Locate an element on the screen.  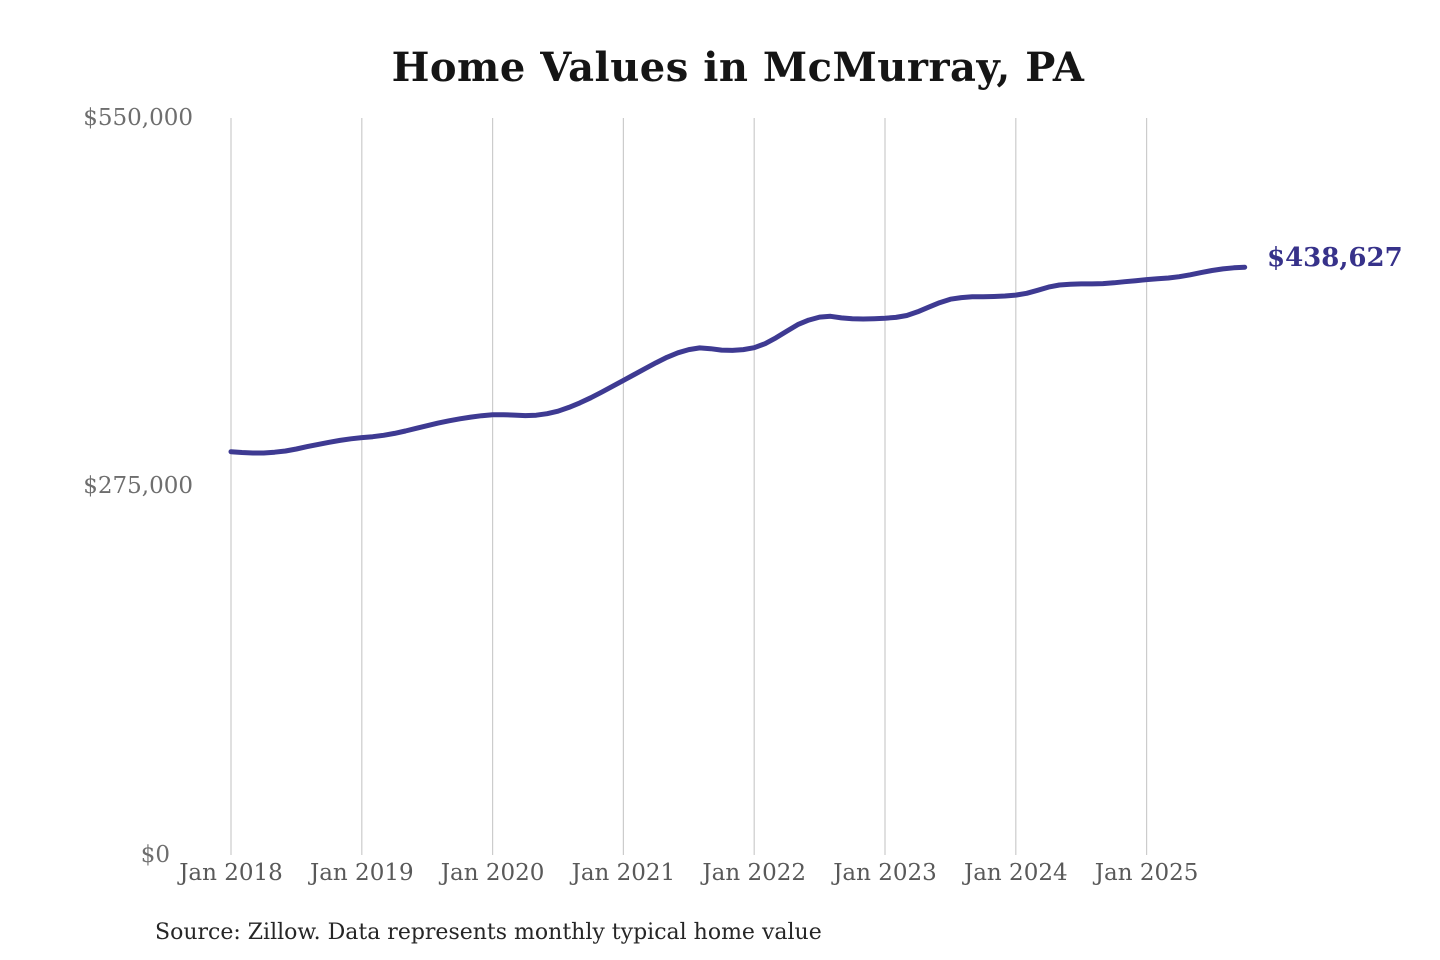
x-axis-tick-jan-2023: Jan 2023 is located at coordinates (885, 873).